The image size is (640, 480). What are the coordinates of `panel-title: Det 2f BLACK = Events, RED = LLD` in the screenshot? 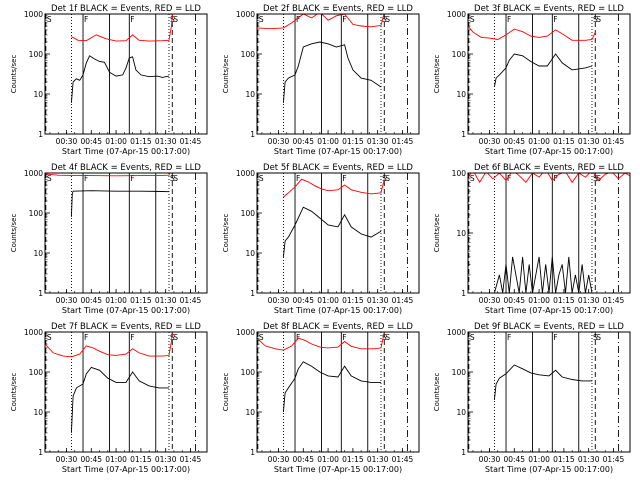 It's located at (338, 9).